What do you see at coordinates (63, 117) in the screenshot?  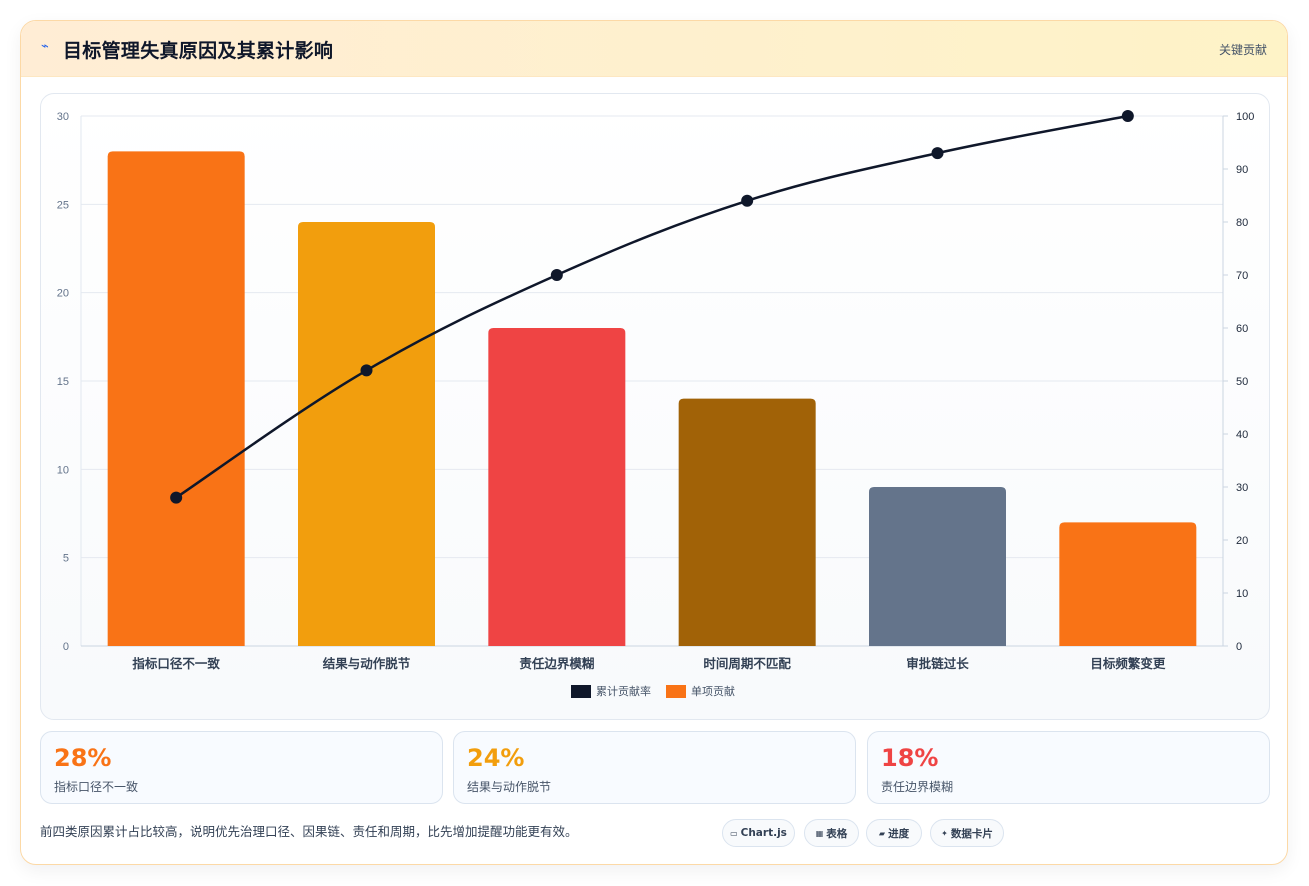 I see `y-tick-label: 30` at bounding box center [63, 117].